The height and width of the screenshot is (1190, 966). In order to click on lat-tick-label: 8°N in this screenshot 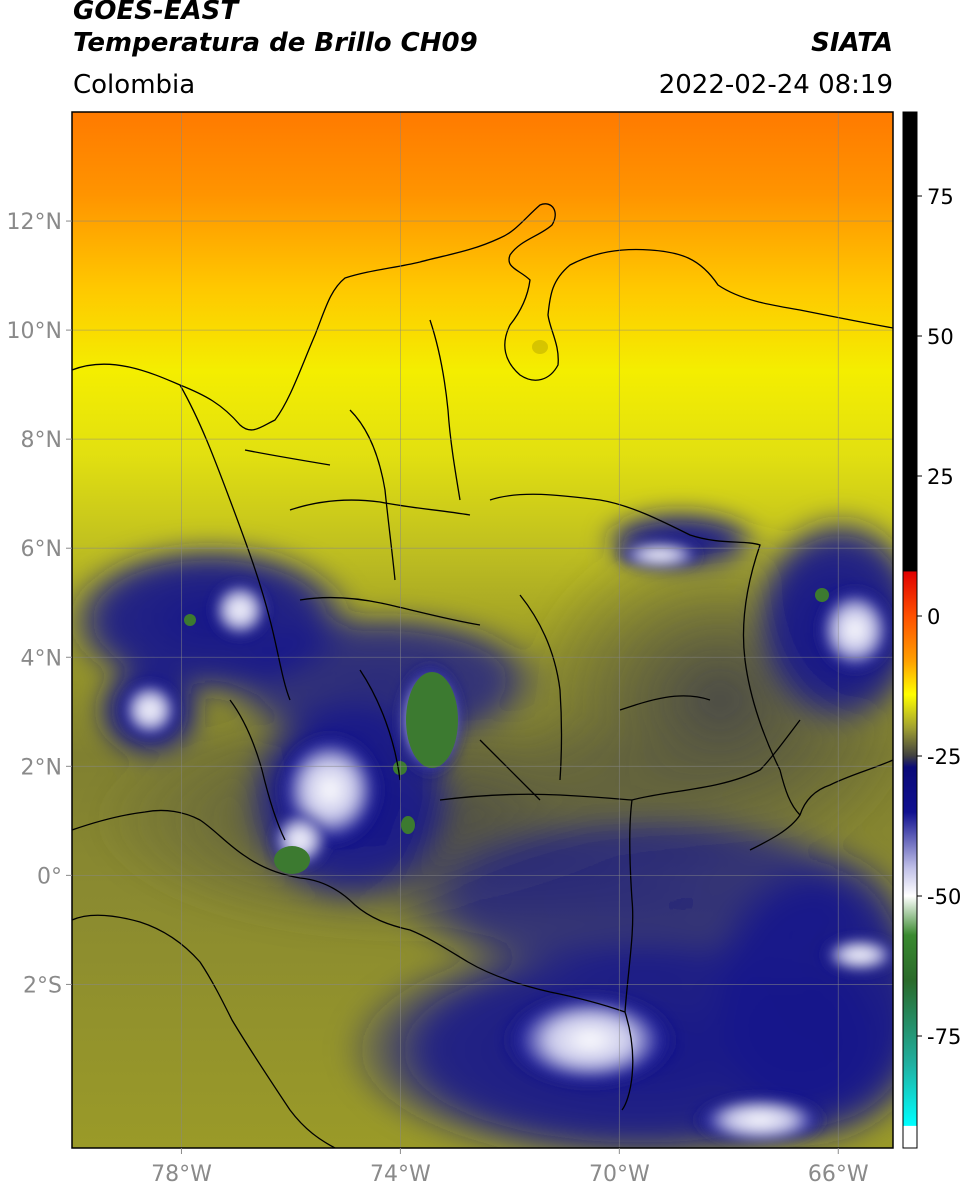, I will do `click(41, 440)`.